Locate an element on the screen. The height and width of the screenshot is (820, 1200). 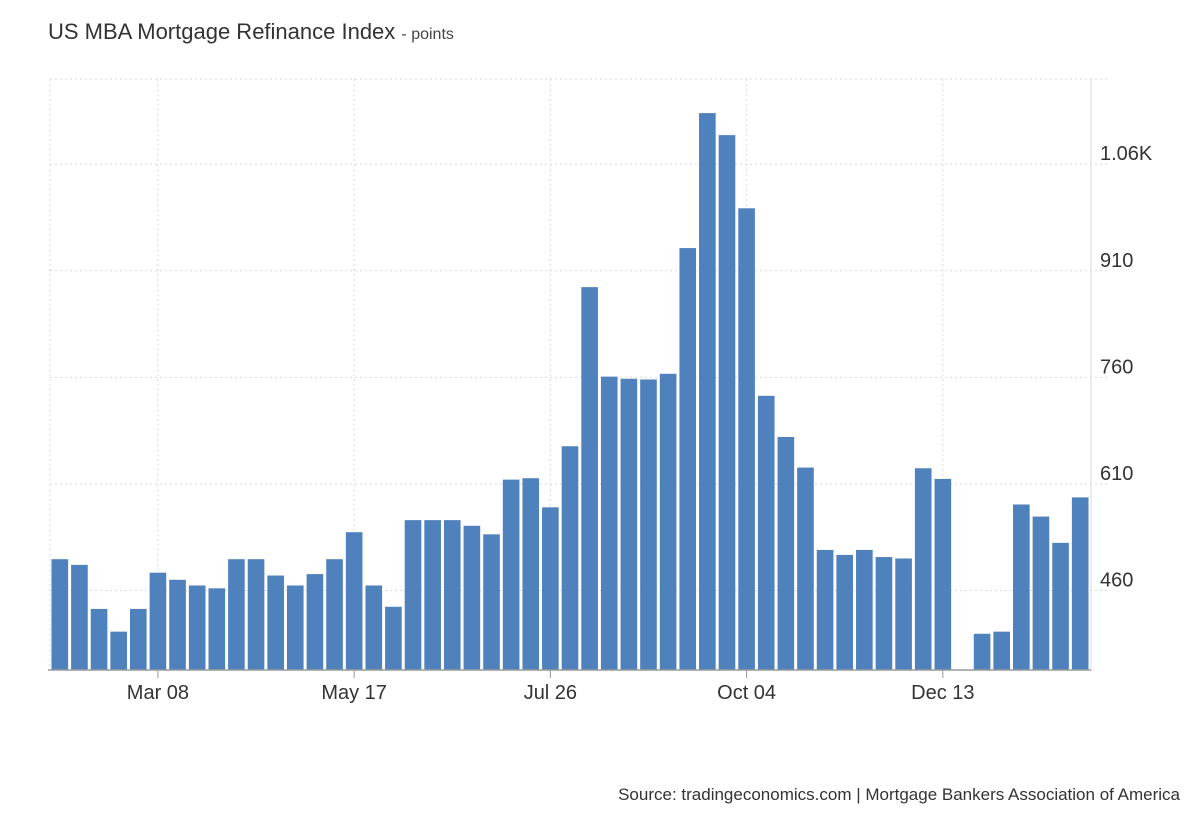
chart-unit: - points is located at coordinates (427, 34).